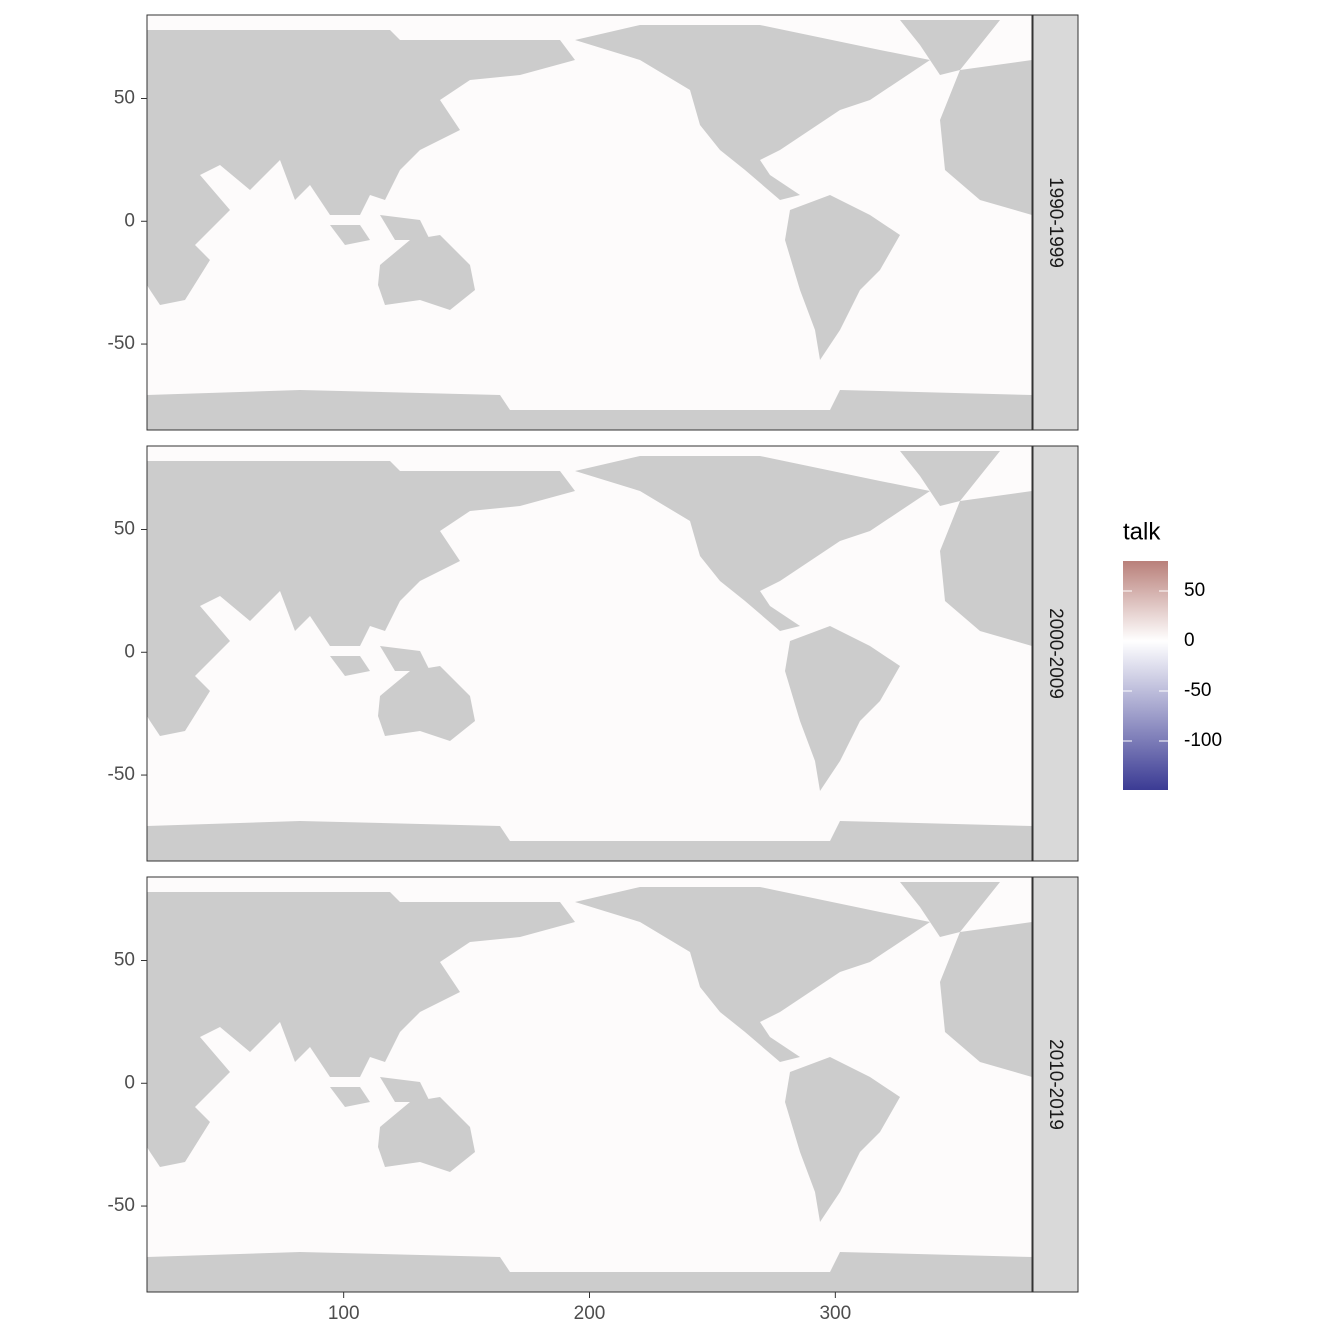 This screenshot has width=1344, height=1344. Describe the element at coordinates (1145, 675) in the screenshot. I see `colorbar` at that location.